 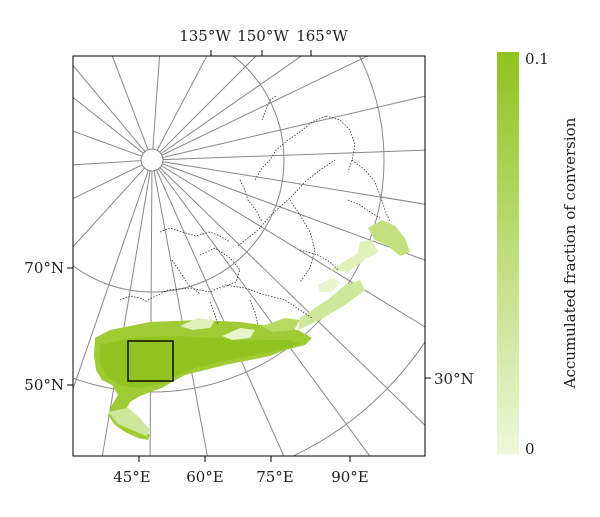 What do you see at coordinates (152, 160) in the screenshot?
I see `pole-marker` at bounding box center [152, 160].